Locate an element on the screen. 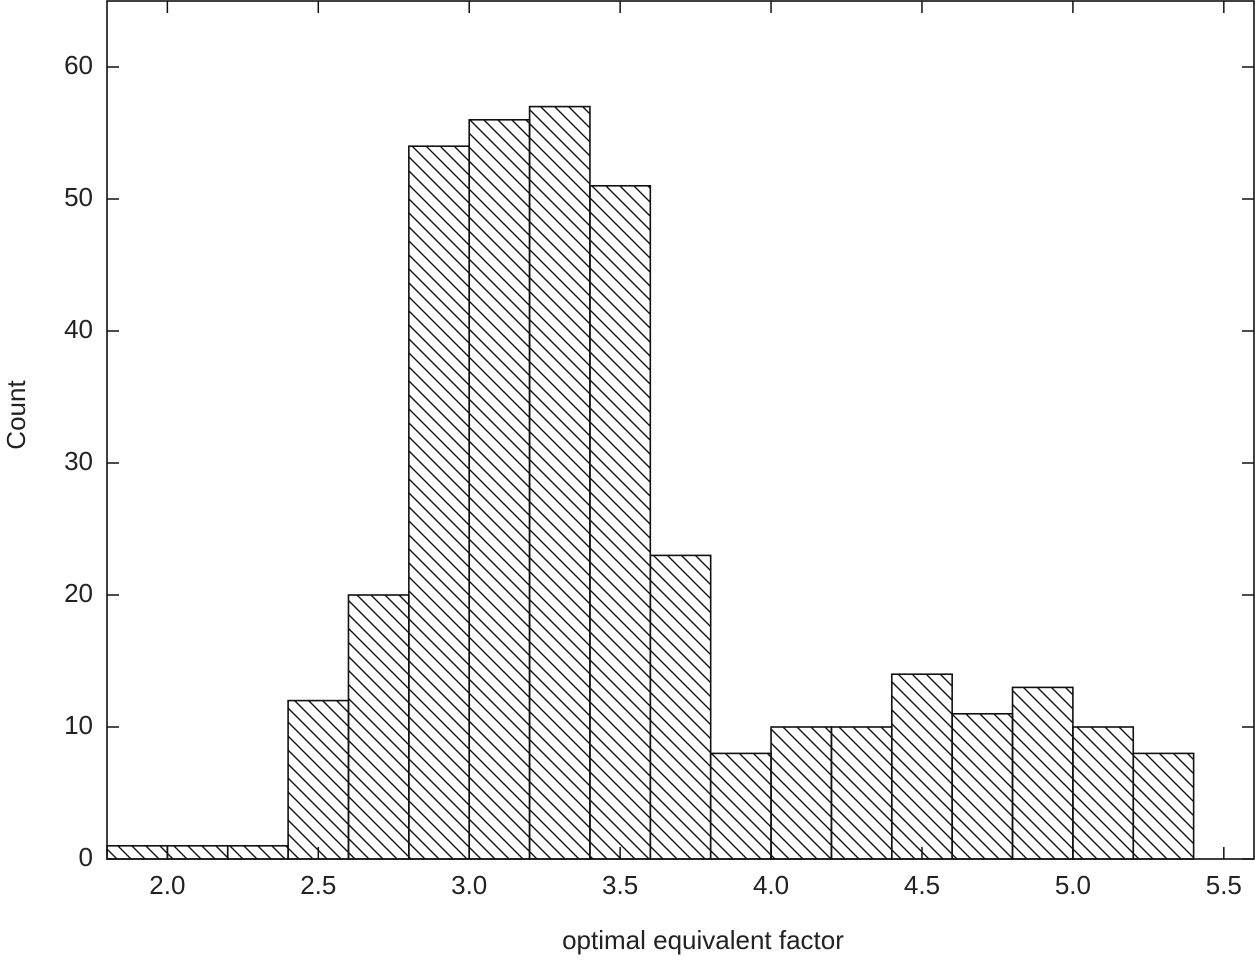 The image size is (1255, 962). x-tick-label: 4.5 is located at coordinates (922, 885).